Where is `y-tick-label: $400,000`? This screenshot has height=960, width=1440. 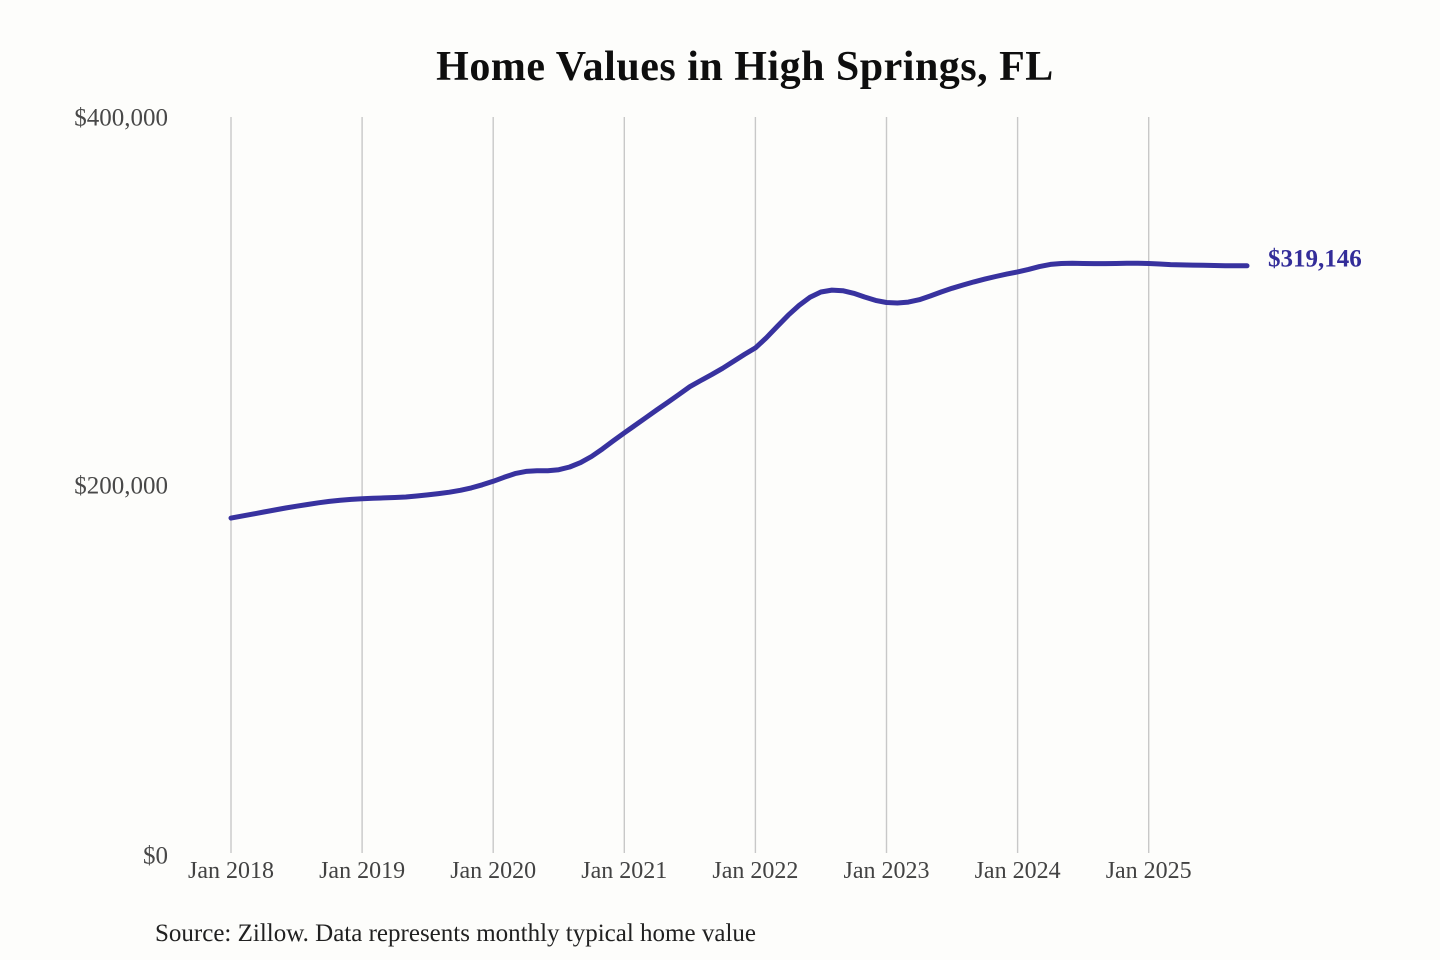 y-tick-label: $400,000 is located at coordinates (121, 118).